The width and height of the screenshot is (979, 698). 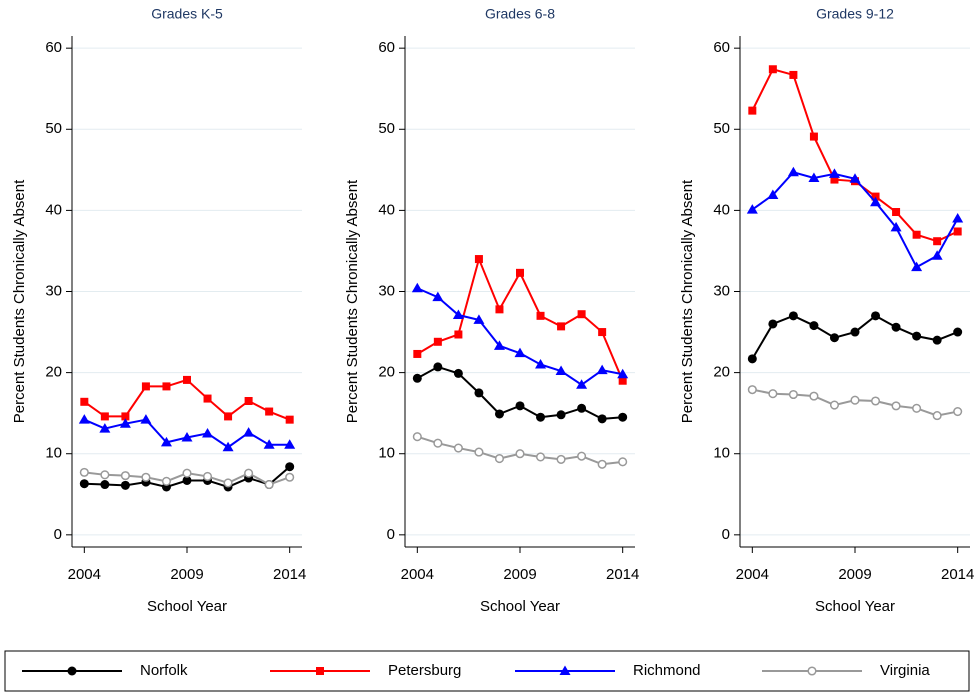 I want to click on legend-label: Petersburg, so click(x=424, y=670).